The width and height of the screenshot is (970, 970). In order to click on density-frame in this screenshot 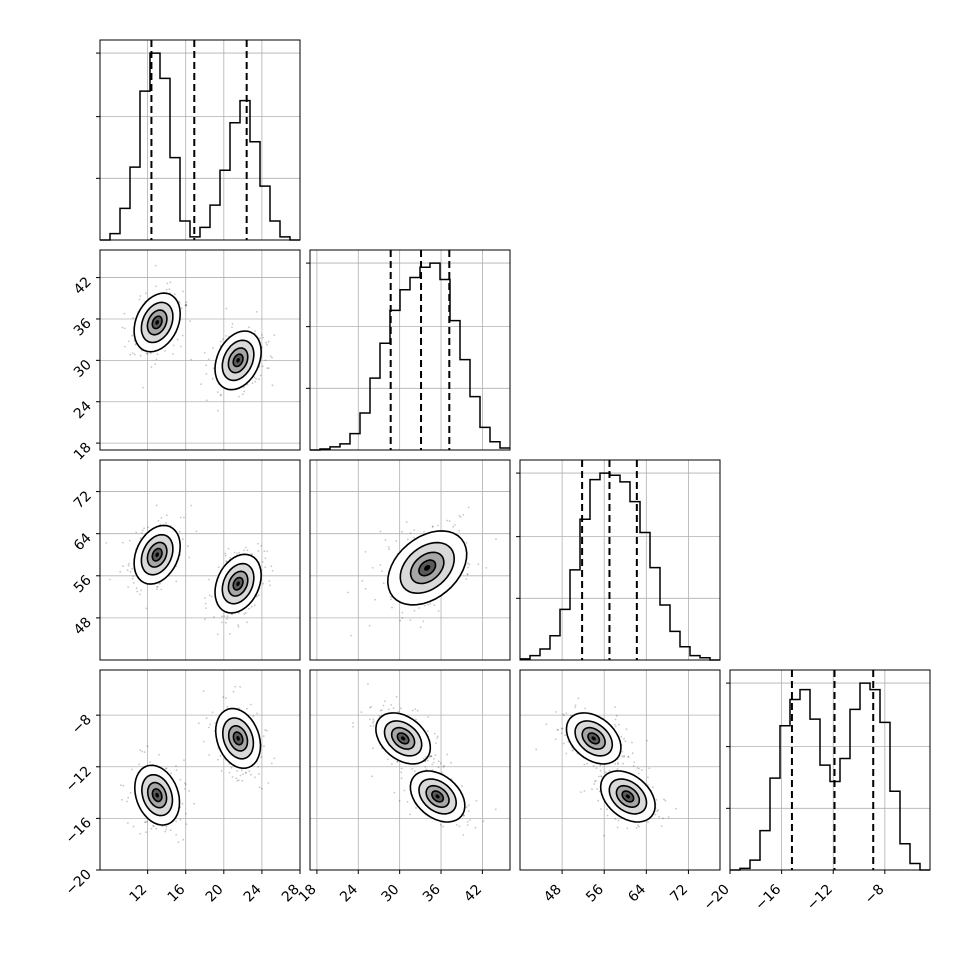, I will do `click(200, 560)`.